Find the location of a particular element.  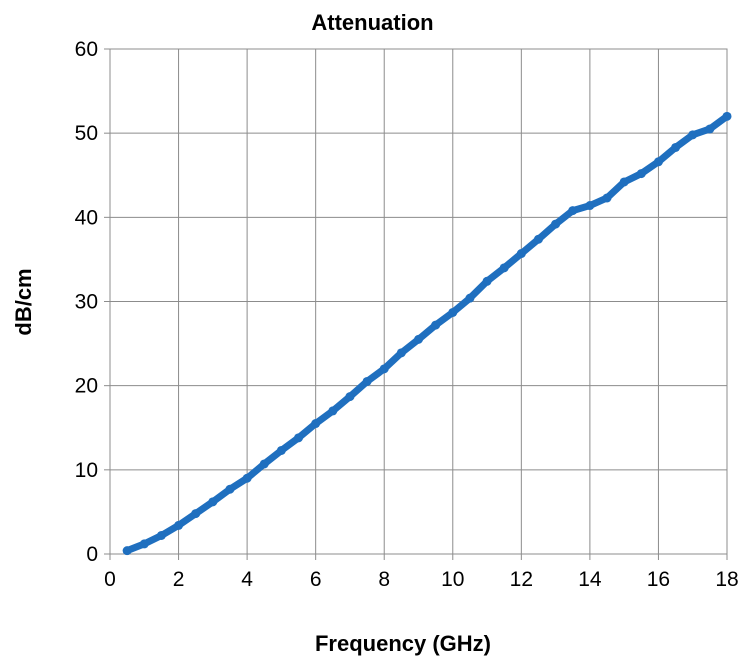

x-tick-label: 2 is located at coordinates (179, 579).